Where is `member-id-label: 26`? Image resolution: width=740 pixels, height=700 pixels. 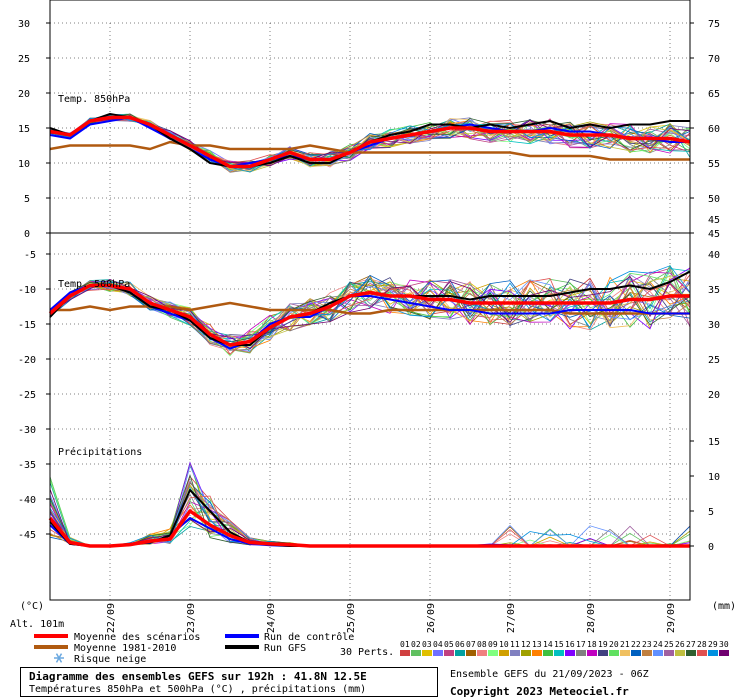
member-id-label: 26 is located at coordinates (680, 644).